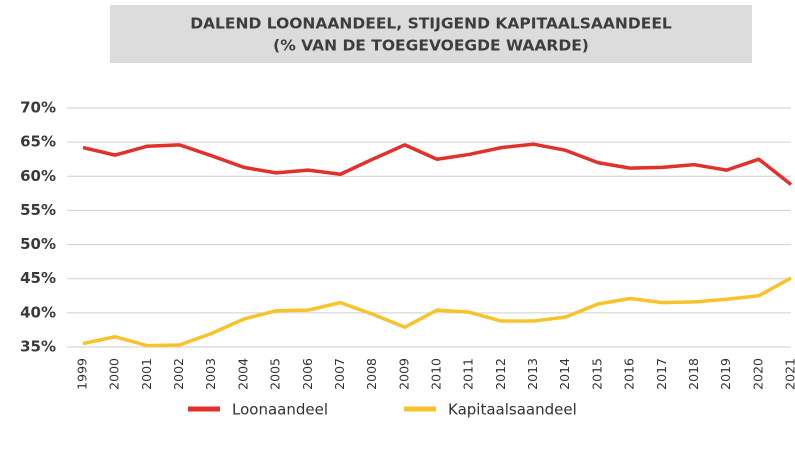  I want to click on y-tick-label: 60%, so click(38, 176).